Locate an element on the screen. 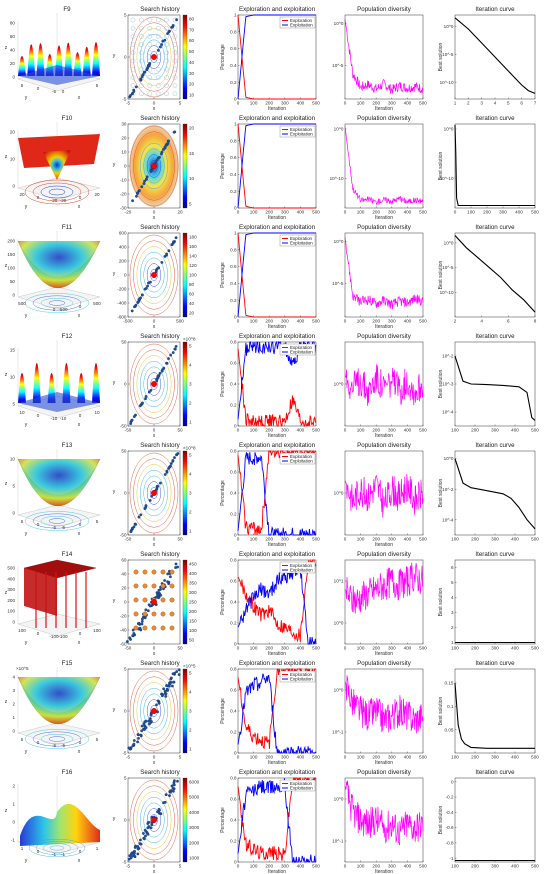 Image resolution: width=550 pixels, height=874 pixels. history-colorbar-tick: 80 is located at coordinates (192, 19).